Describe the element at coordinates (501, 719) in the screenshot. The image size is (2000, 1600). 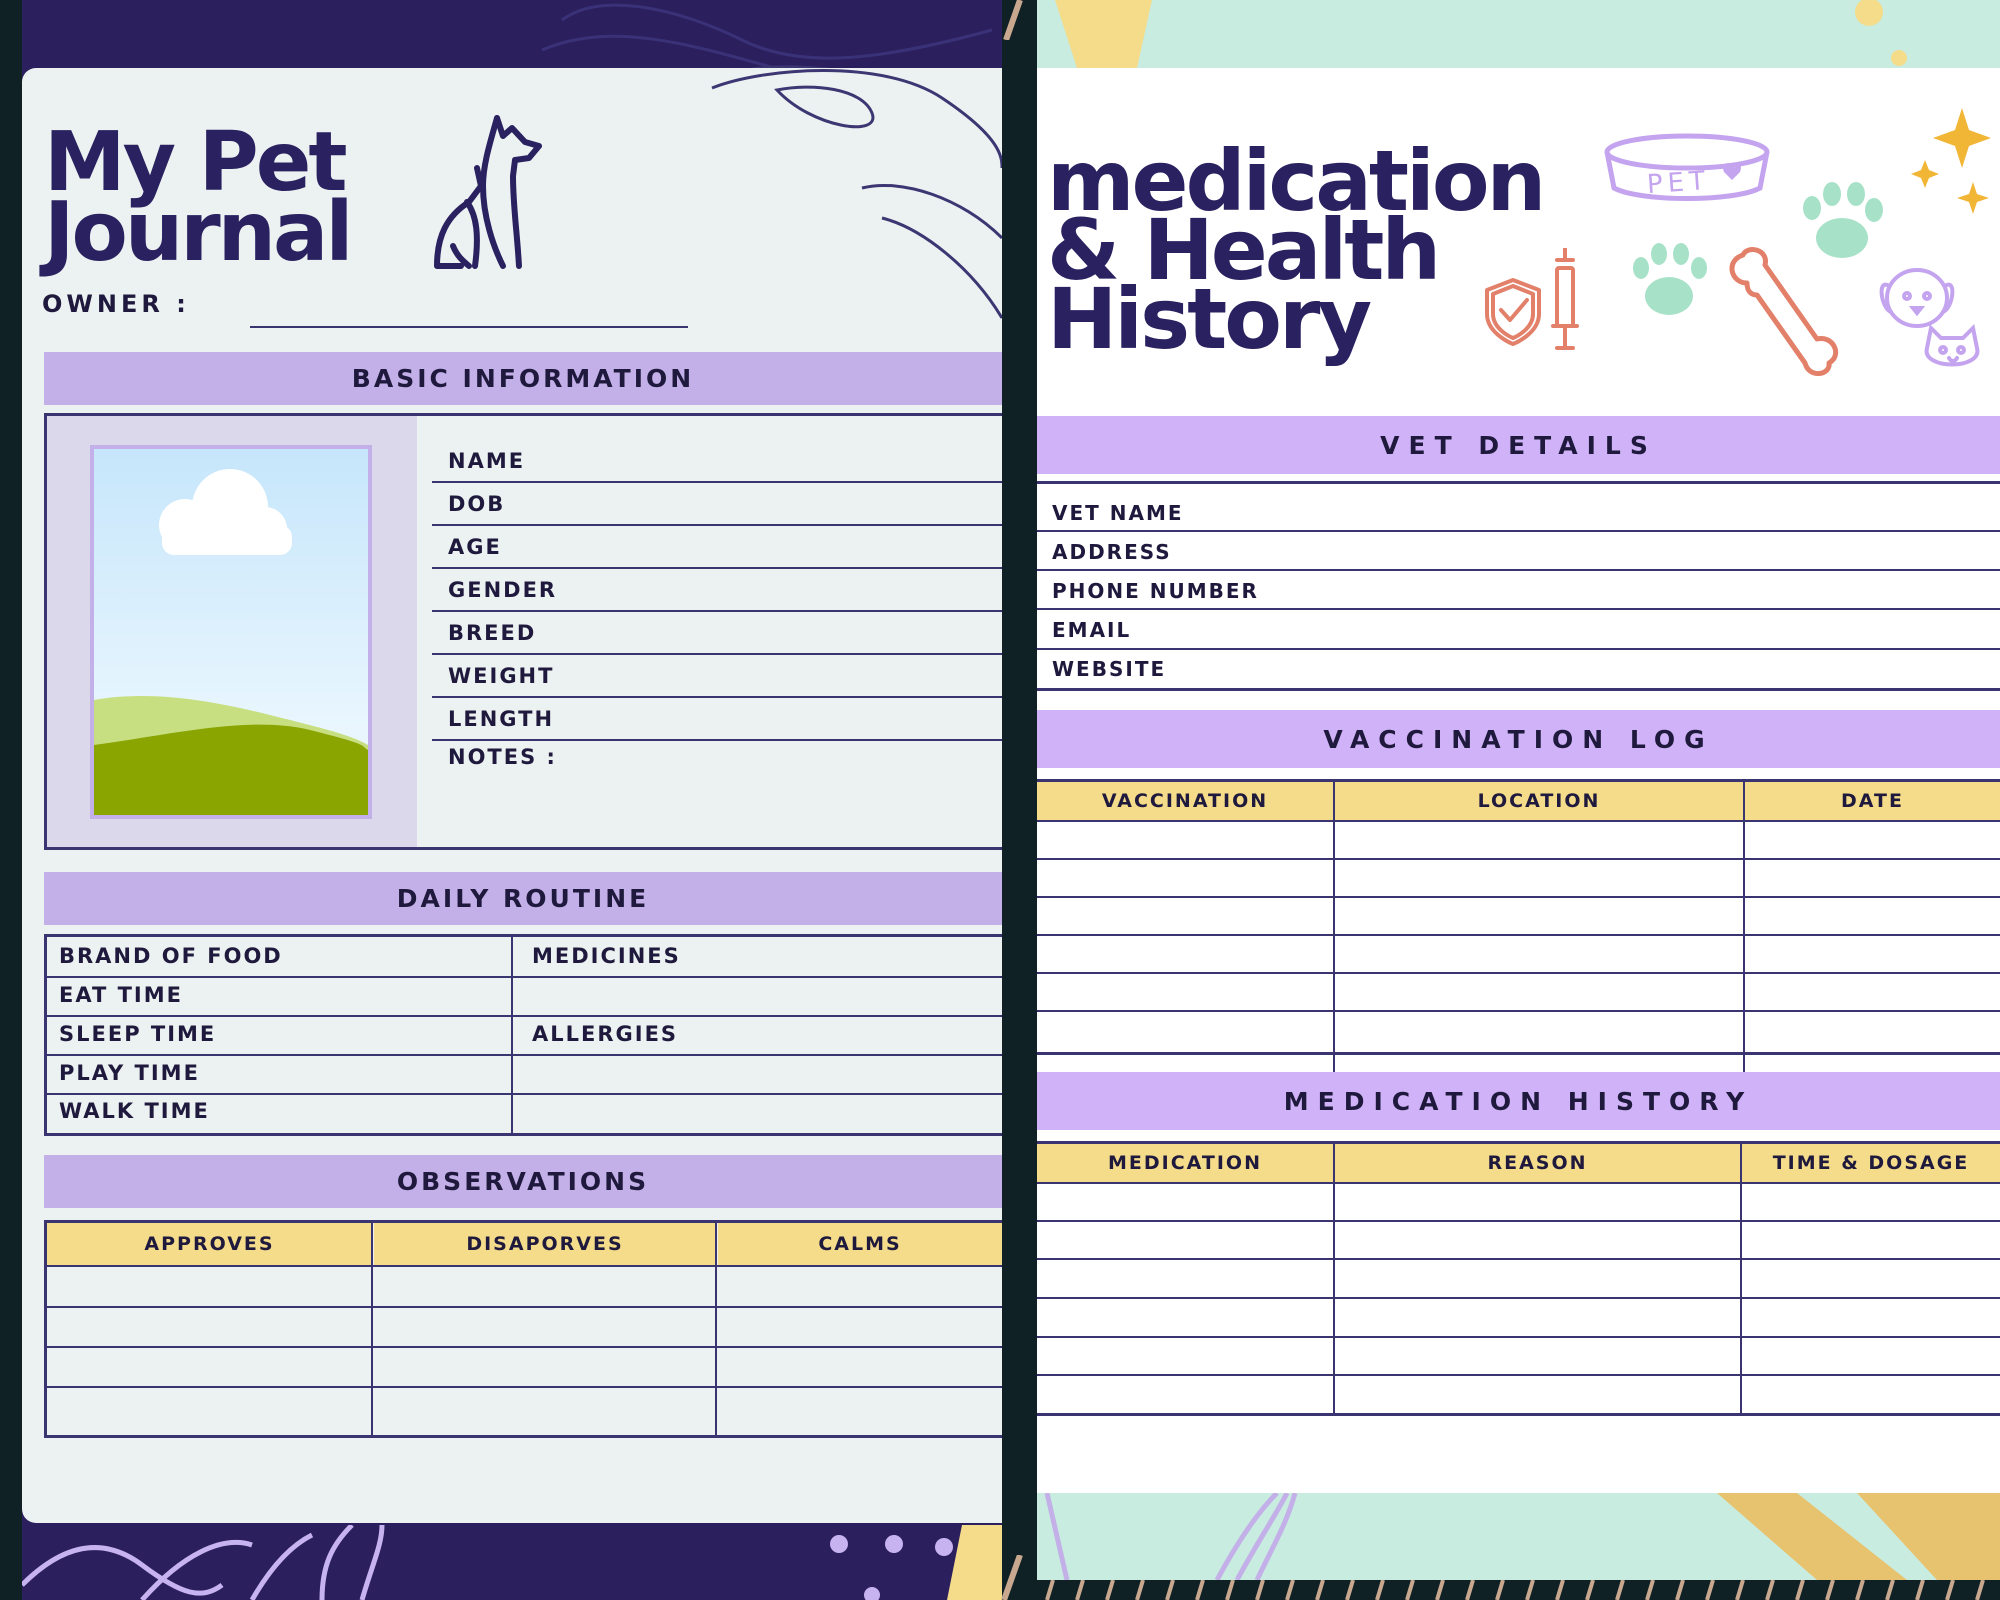
I see `field-length-label: LENGTH` at that location.